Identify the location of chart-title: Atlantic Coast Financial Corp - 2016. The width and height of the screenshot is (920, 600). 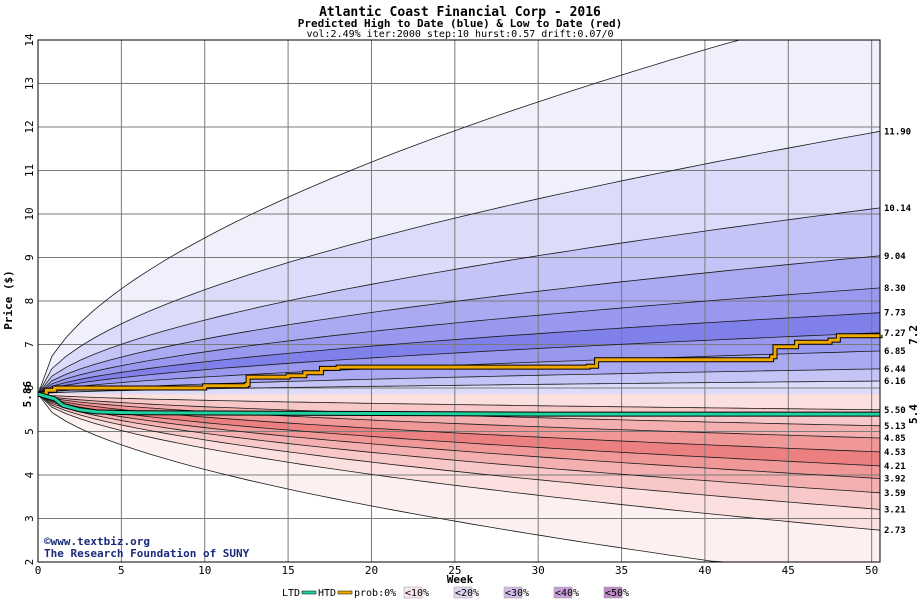
(460, 12).